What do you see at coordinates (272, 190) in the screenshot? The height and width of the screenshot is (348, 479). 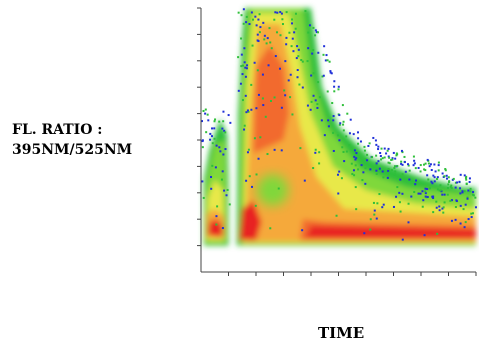 I see `main-peak-inner-region` at bounding box center [272, 190].